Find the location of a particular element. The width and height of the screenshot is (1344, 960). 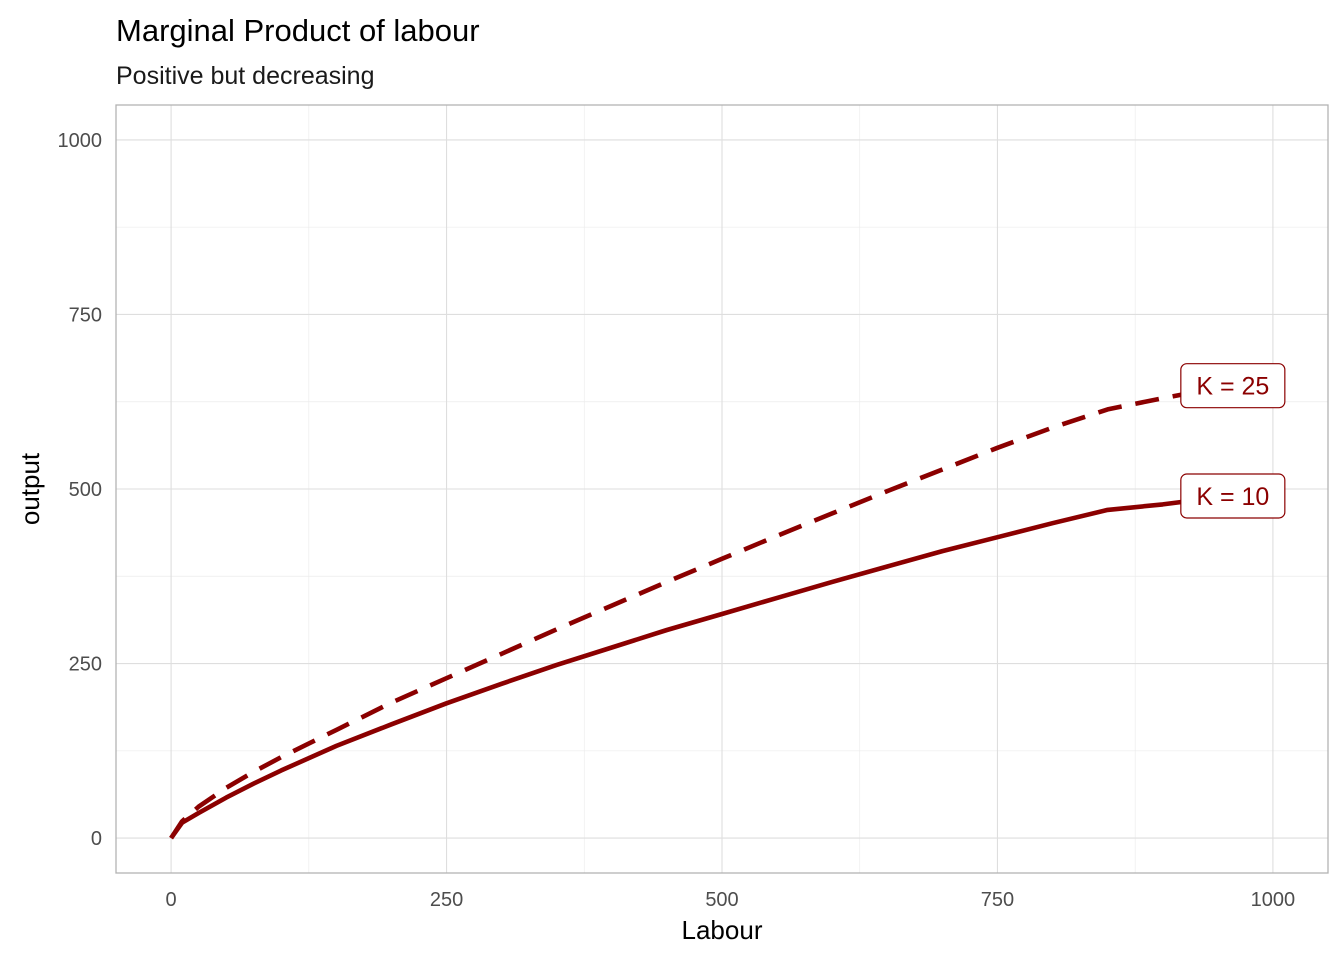

y-axis-tick-labels: 0 250 500 750 1000 is located at coordinates (80, 490).